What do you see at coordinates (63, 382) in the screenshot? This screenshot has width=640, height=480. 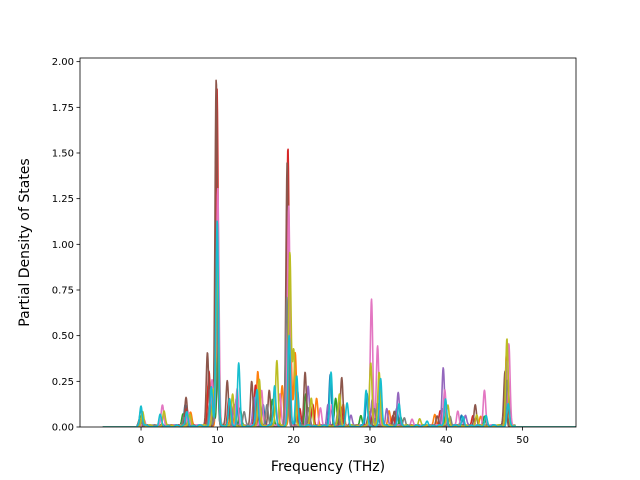 I see `y-tick-label: 0.25` at bounding box center [63, 382].